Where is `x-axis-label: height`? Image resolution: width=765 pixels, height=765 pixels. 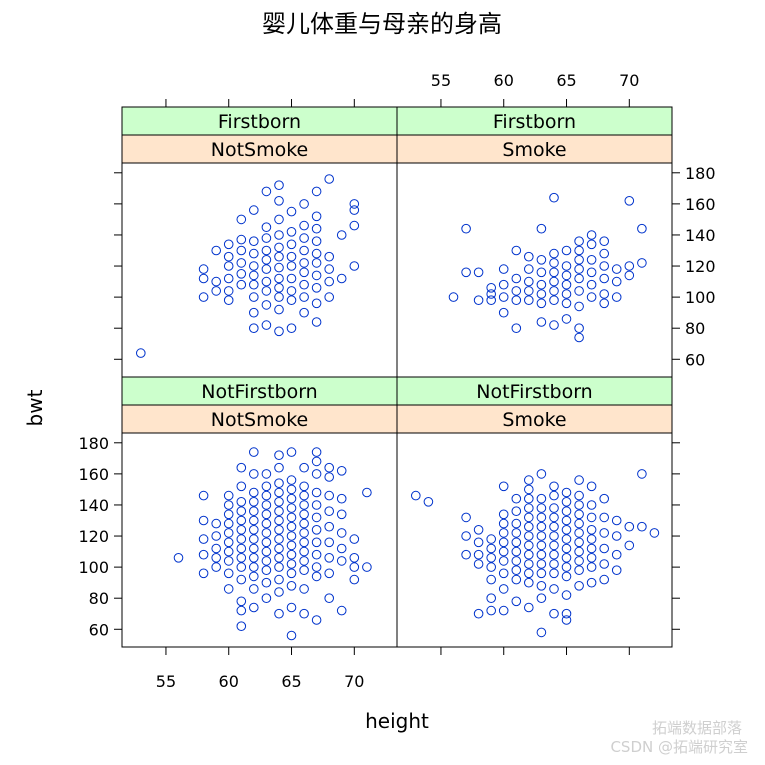
x-axis-label: height is located at coordinates (397, 721).